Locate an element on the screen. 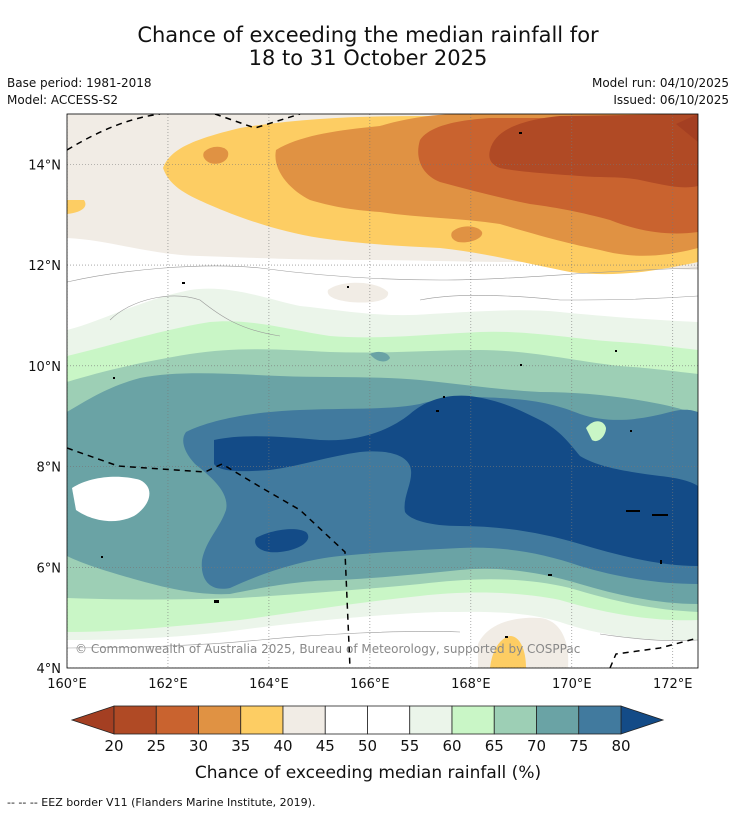 The height and width of the screenshot is (816, 736). colorbar-tick-label: 70 is located at coordinates (536, 746).